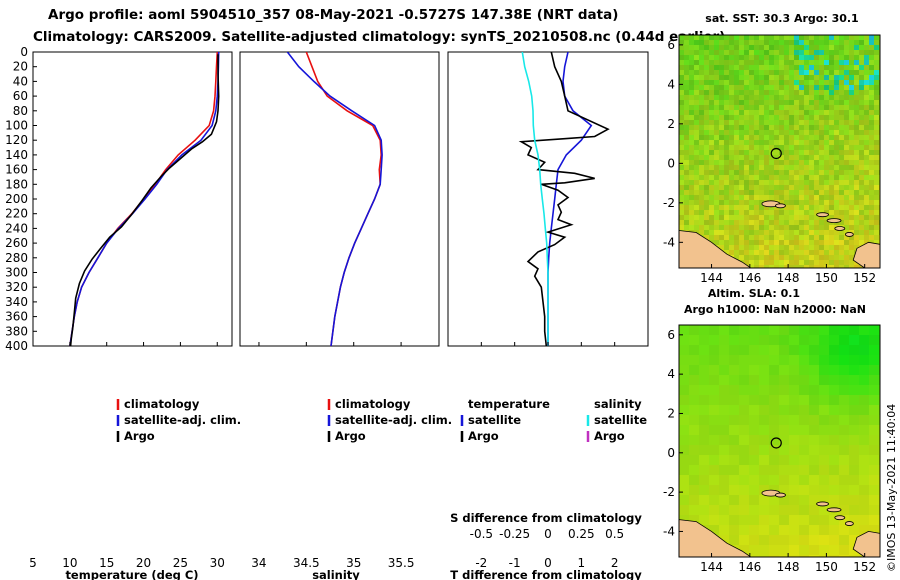 The image size is (900, 580). What do you see at coordinates (866, 254) in the screenshot?
I see `sst-map-land-newbritain` at bounding box center [866, 254].